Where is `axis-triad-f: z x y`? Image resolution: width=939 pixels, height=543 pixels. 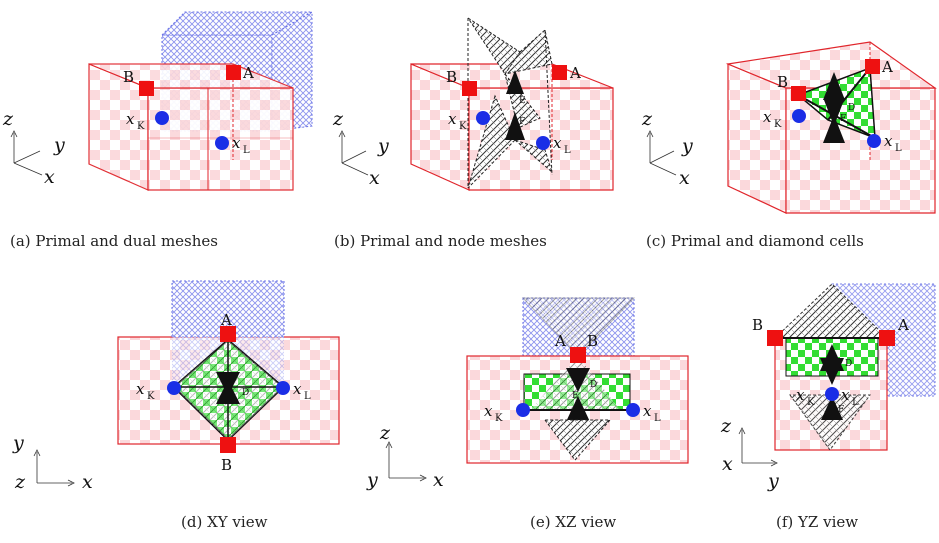
axis-triad-f: z x y is located at coordinates (749, 453).